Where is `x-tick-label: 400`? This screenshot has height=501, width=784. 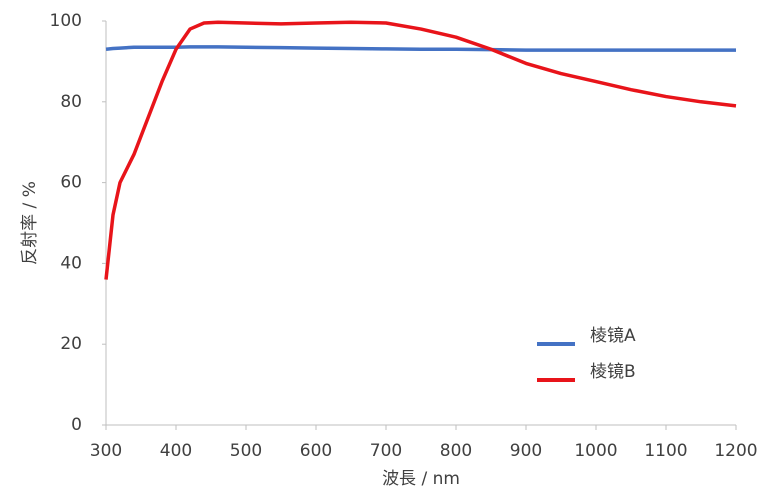
x-tick-label: 400 is located at coordinates (176, 451).